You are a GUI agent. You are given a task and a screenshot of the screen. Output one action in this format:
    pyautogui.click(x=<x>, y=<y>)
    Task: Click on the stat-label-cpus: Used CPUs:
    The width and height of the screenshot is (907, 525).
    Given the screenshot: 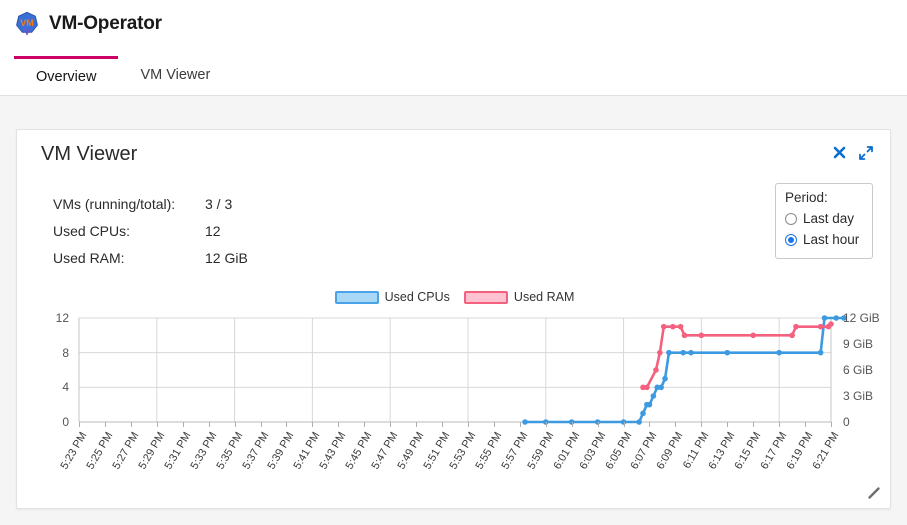 What is the action you would take?
    pyautogui.click(x=92, y=230)
    